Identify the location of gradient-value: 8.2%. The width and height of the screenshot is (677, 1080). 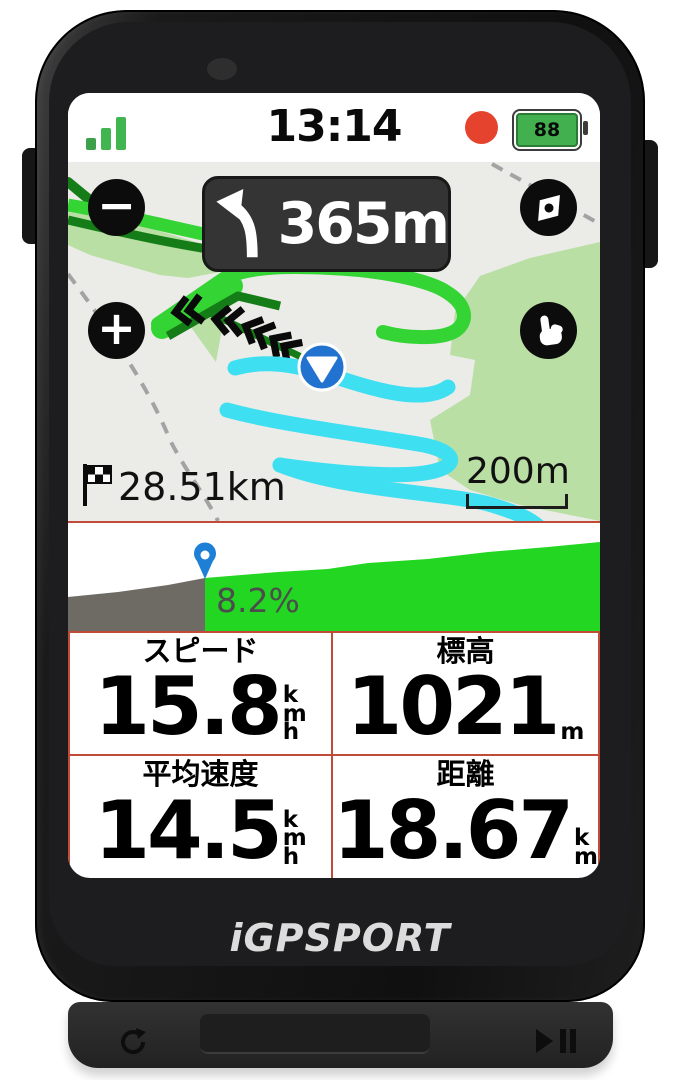
(258, 600).